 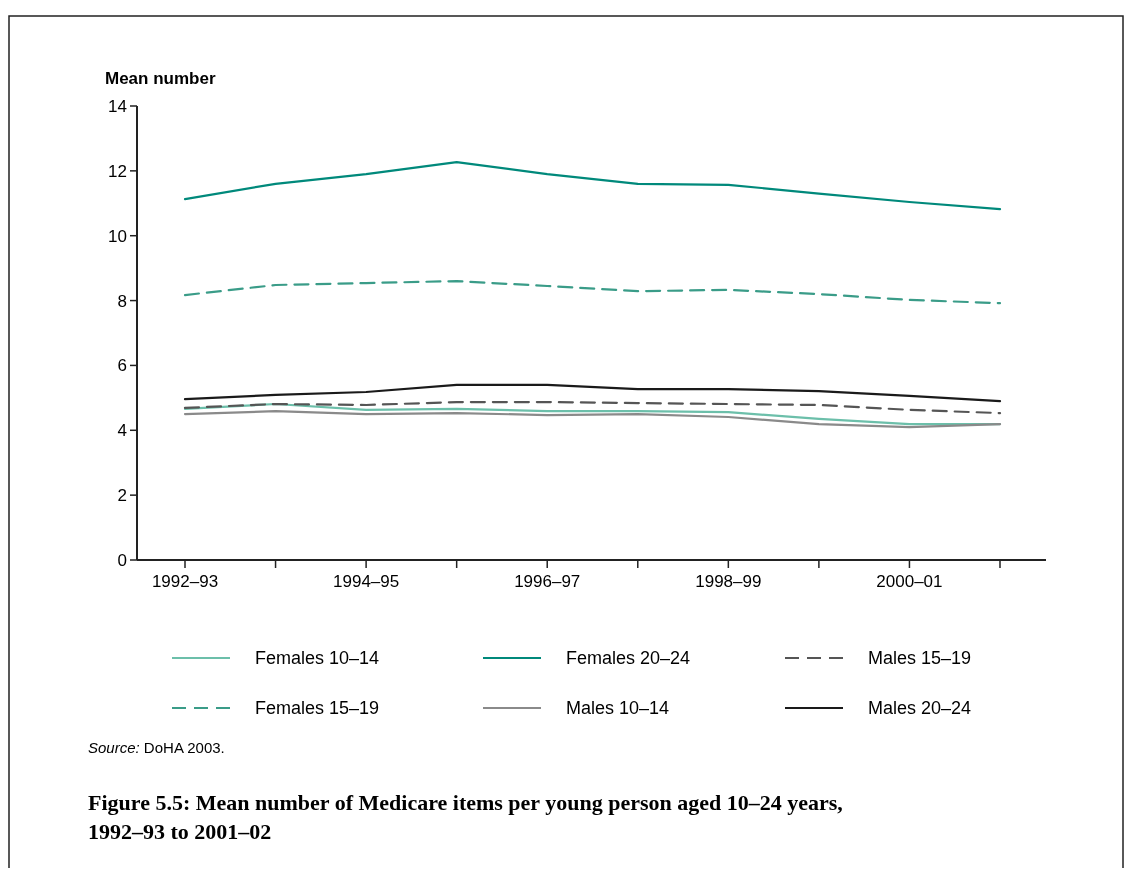 I want to click on legend-label: Males 15–19, so click(x=920, y=658).